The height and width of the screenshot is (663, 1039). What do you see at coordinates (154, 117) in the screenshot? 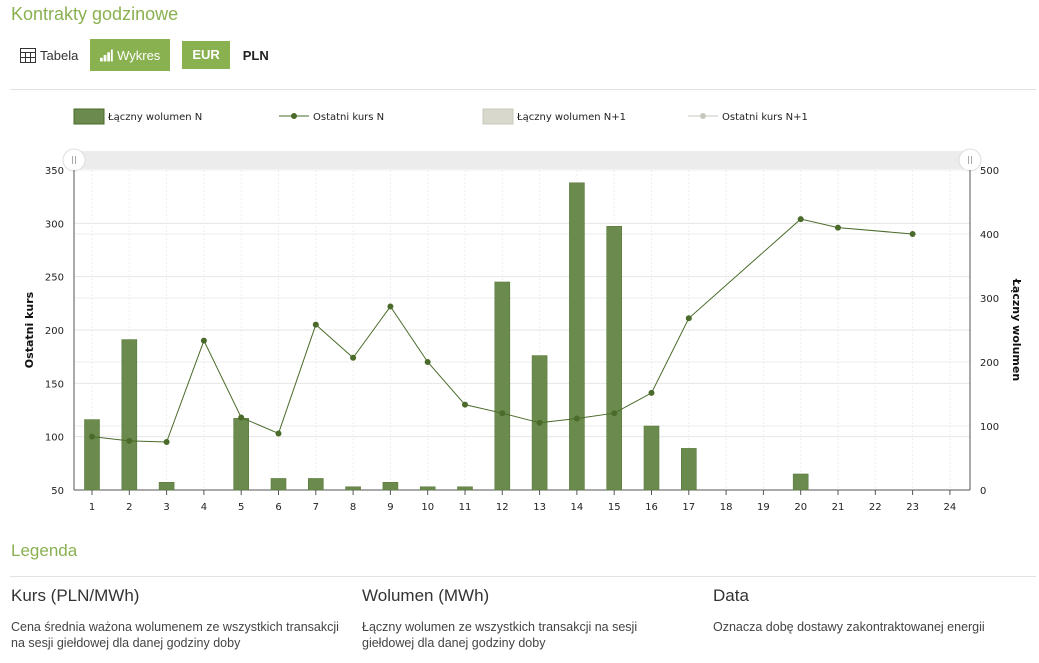
I see `legend-entry: Łączny wolumen N` at bounding box center [154, 117].